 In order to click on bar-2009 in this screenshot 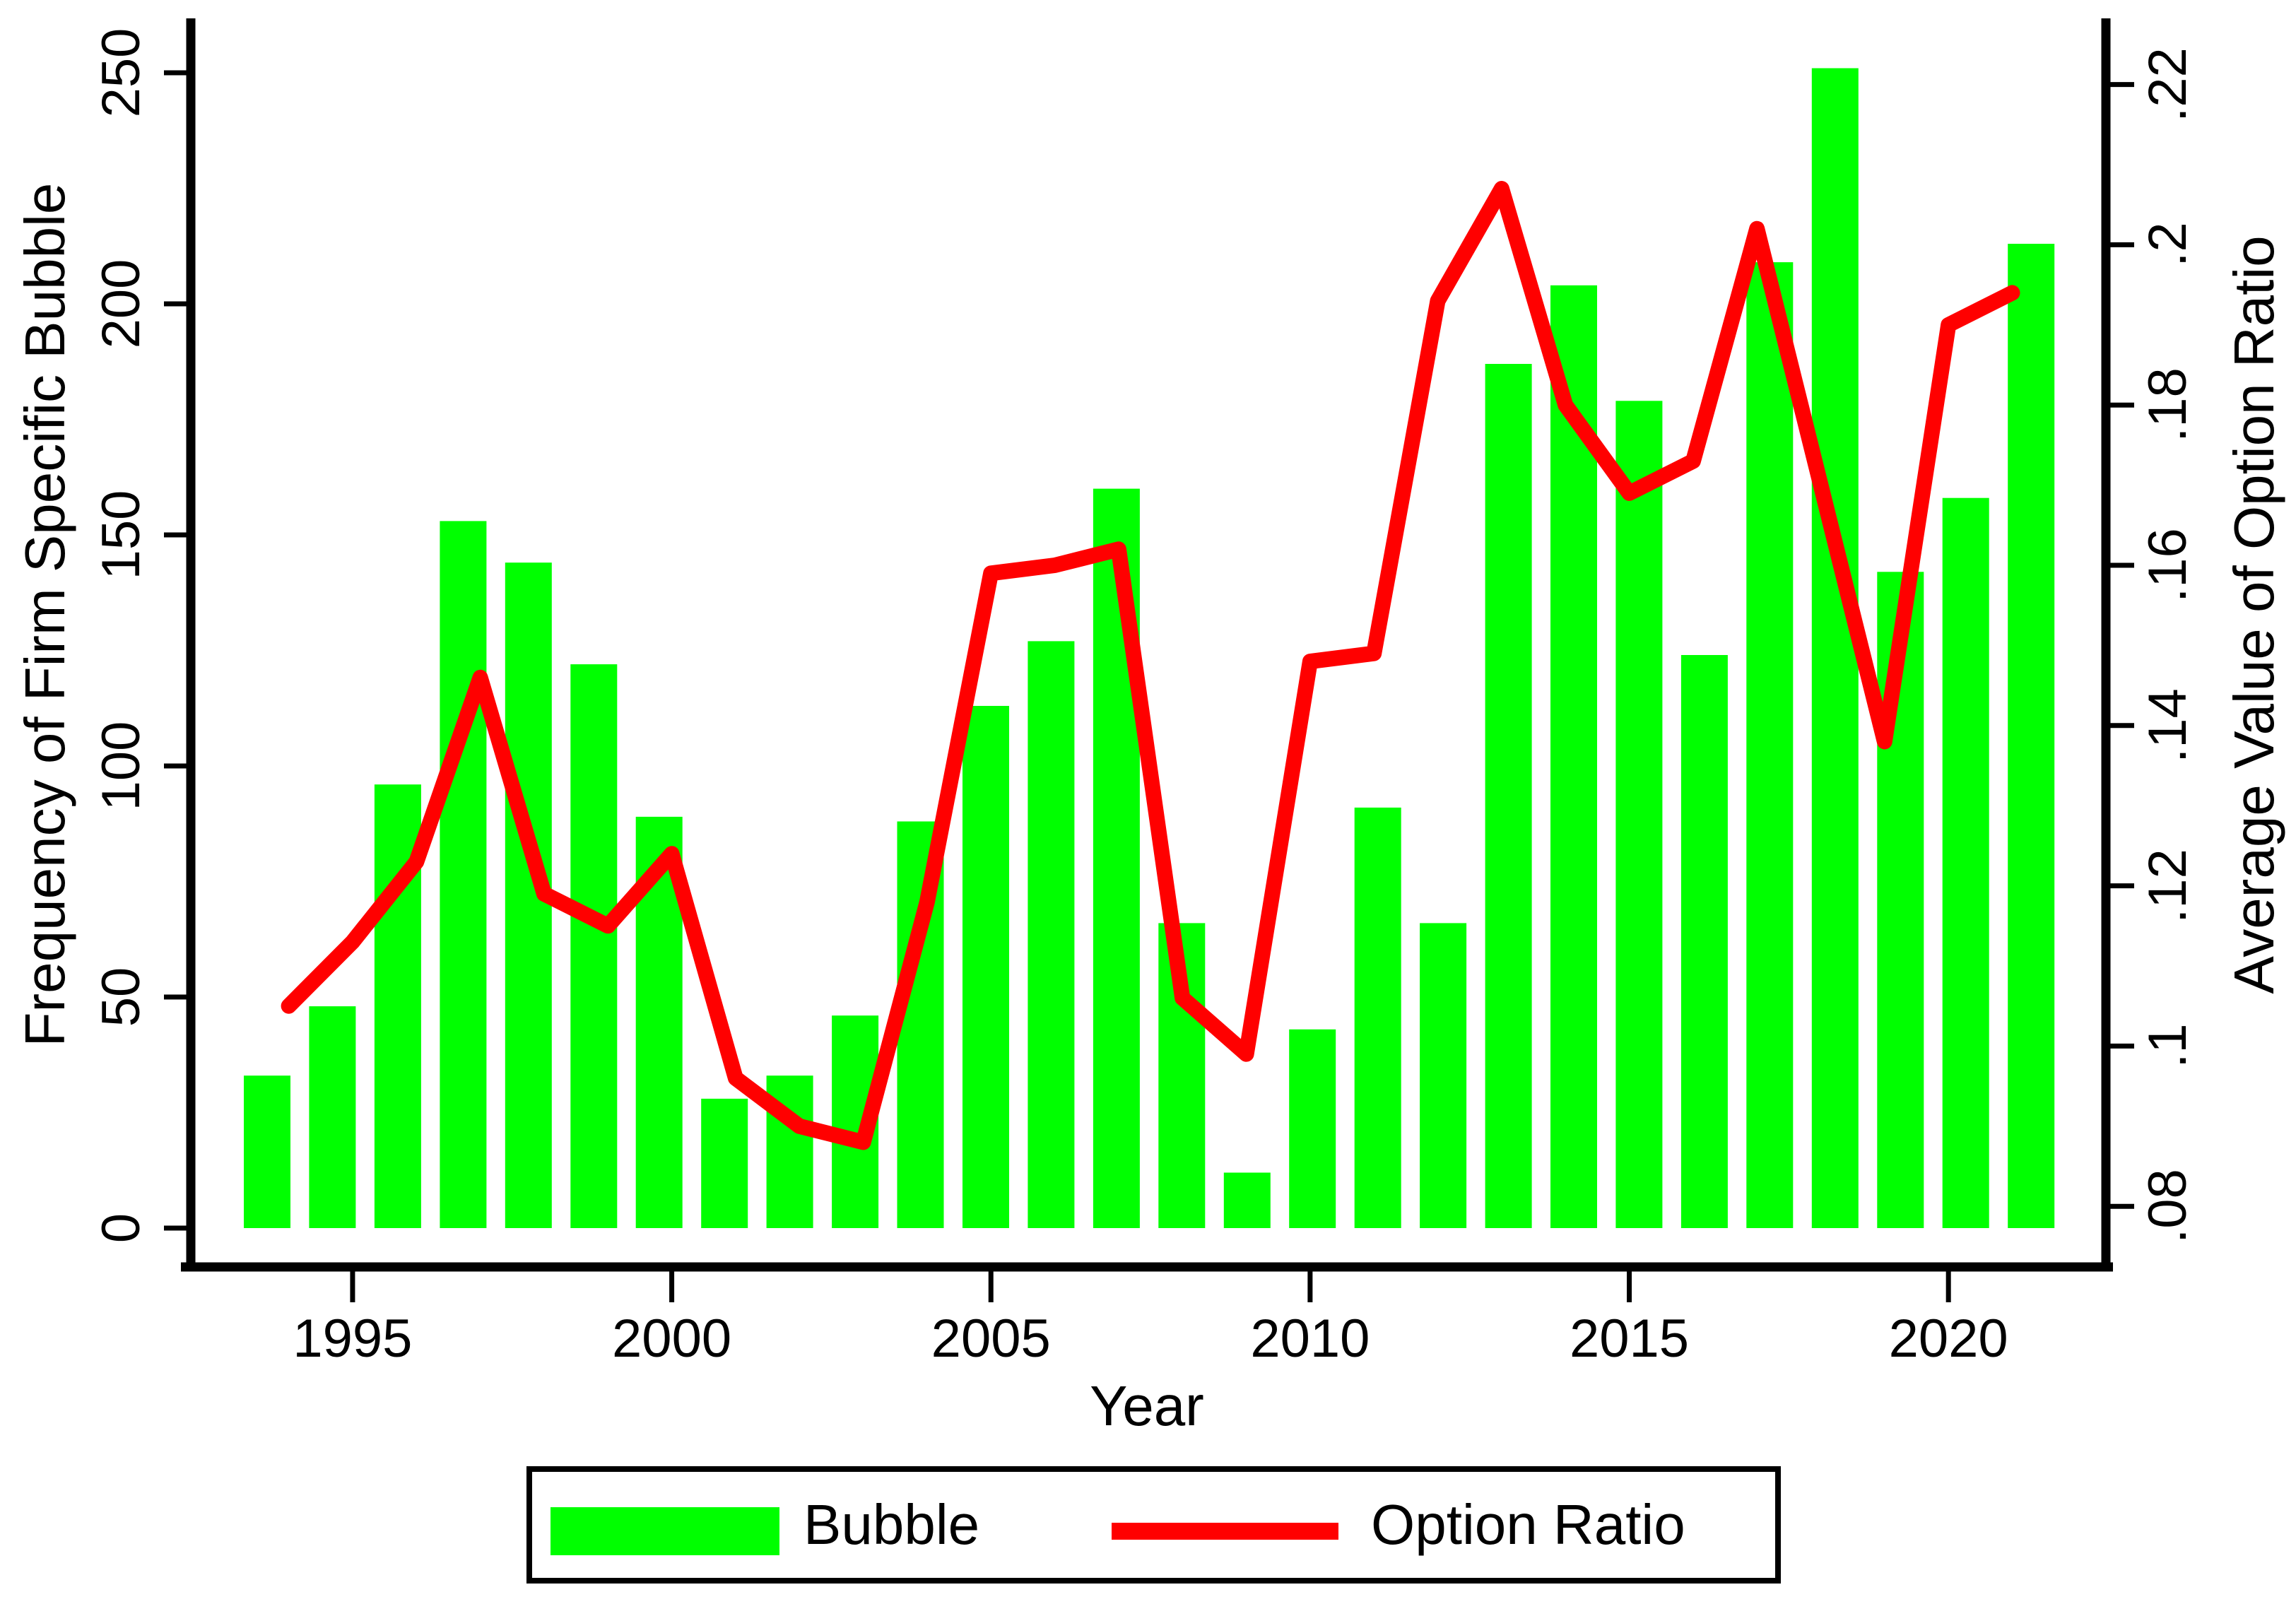, I will do `click(1247, 1200)`.